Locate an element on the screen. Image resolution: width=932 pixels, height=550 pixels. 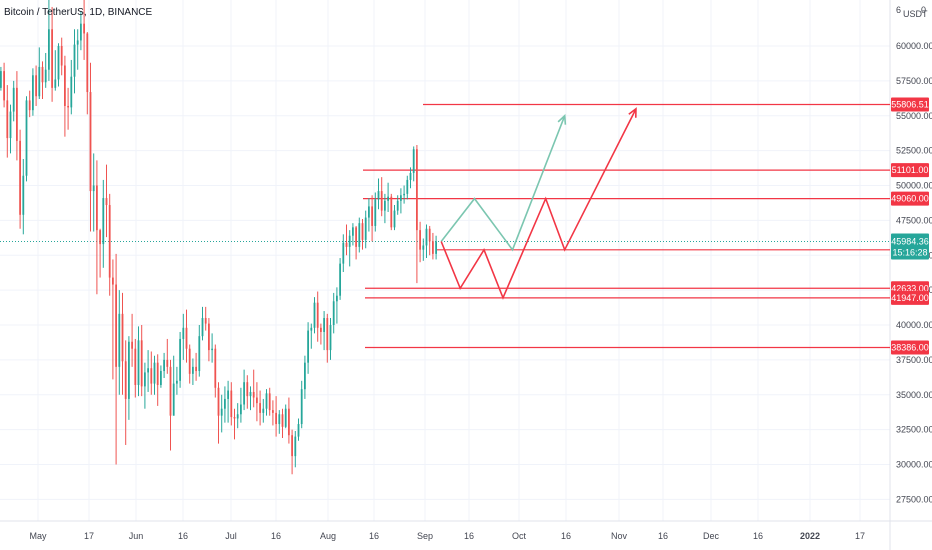
svg-text: 55806.51 is located at coordinates (910, 104).